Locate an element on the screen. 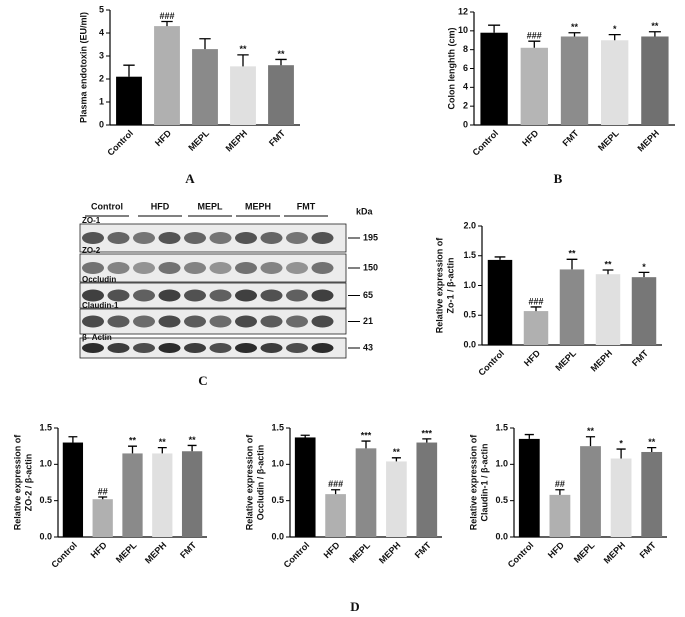 The image size is (685, 617). y-axis-label: Plasma endotoxin (EU/ml) is located at coordinates (83, 67).